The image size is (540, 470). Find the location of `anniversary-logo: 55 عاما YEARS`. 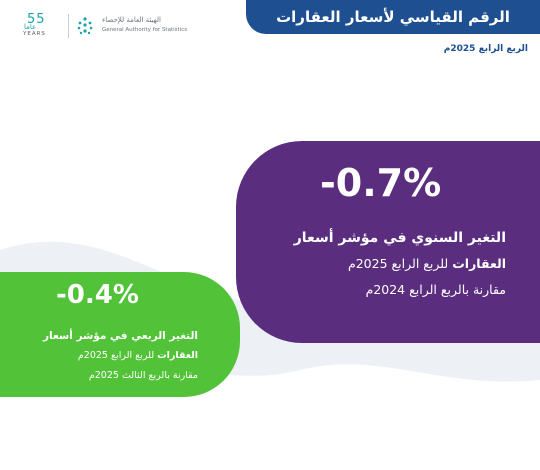

anniversary-logo: 55 عاما YEARS is located at coordinates (42, 25).